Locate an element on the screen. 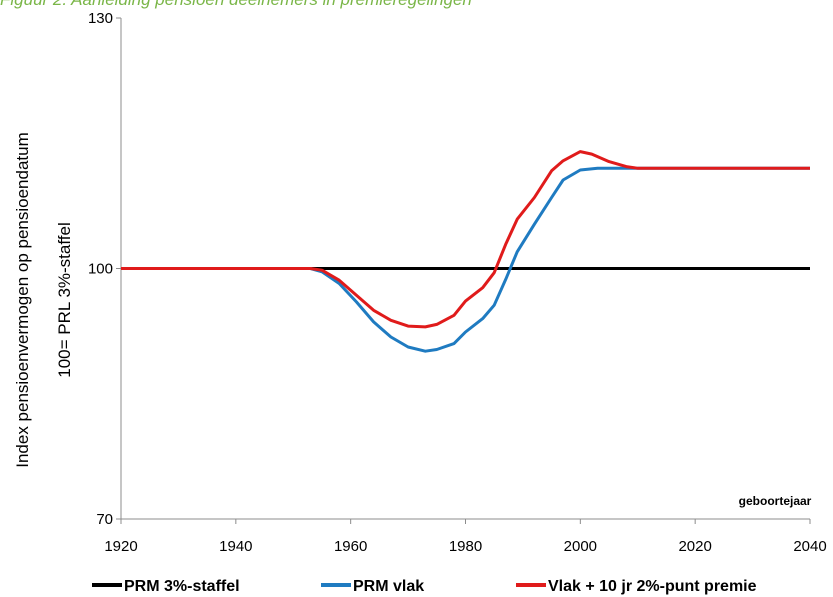  x-tick-label: 1980 is located at coordinates (465, 546).